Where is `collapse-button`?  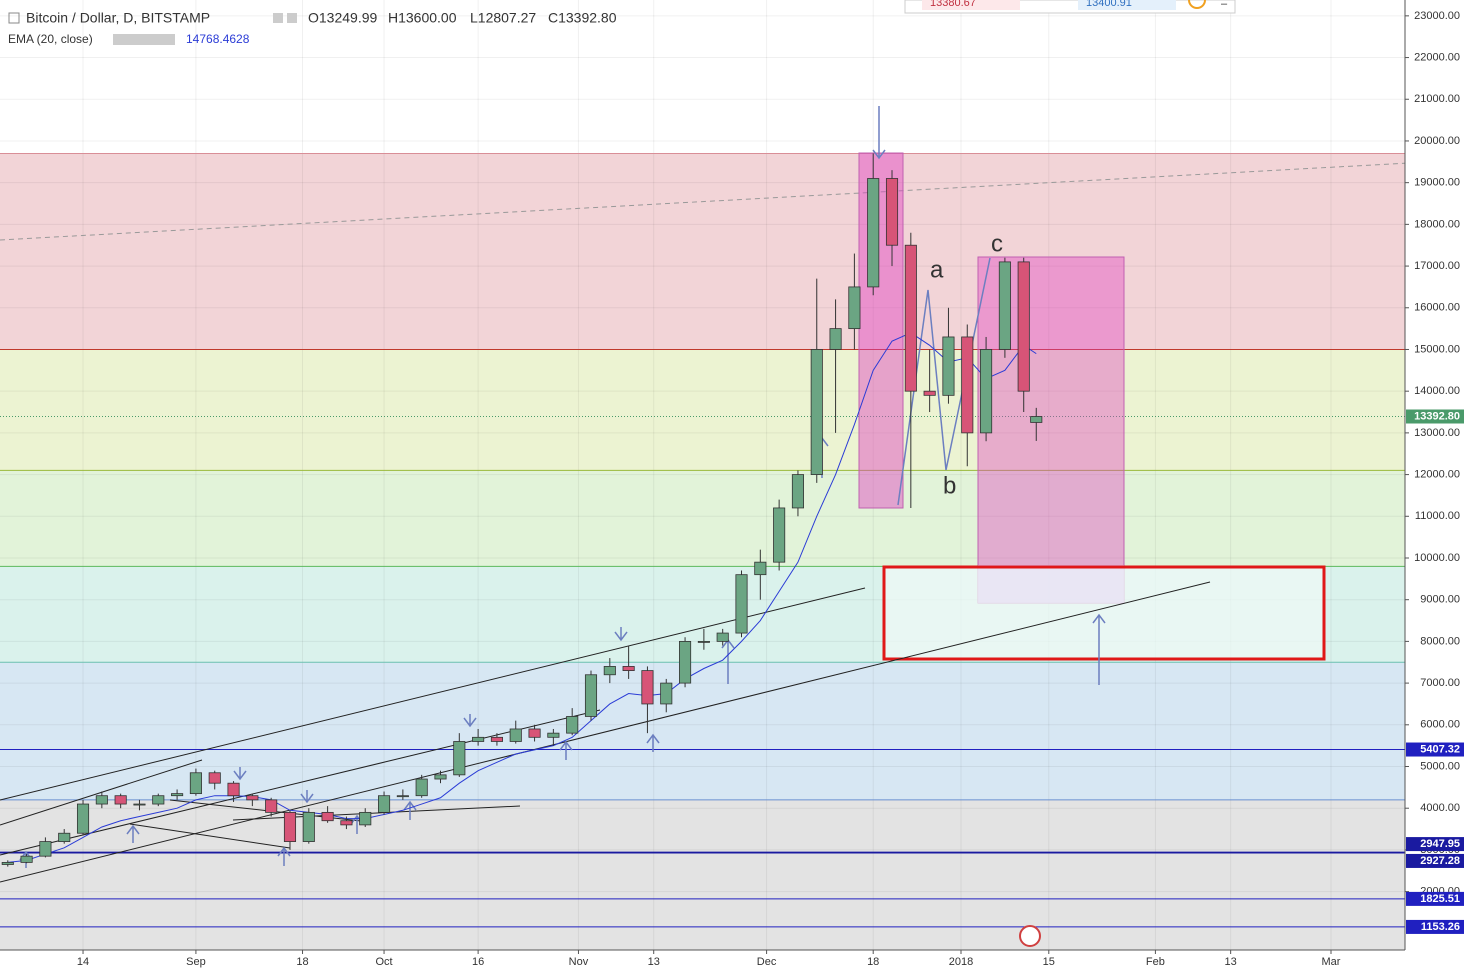 collapse-button is located at coordinates (14, 18).